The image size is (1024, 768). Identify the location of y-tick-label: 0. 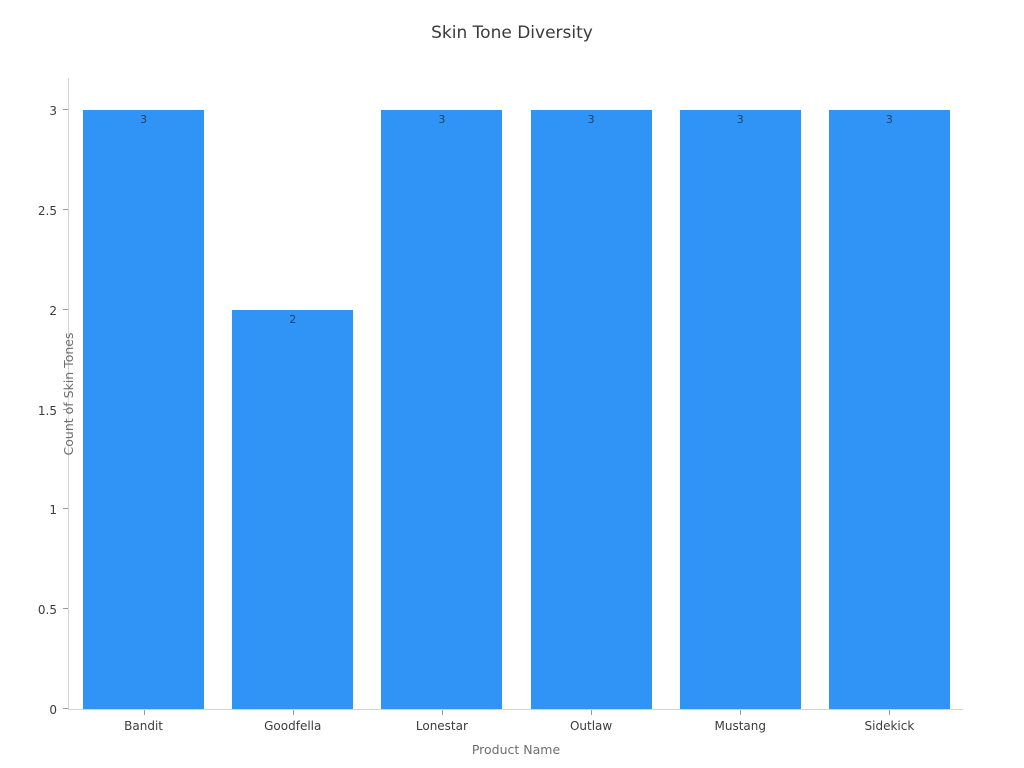
(53, 710).